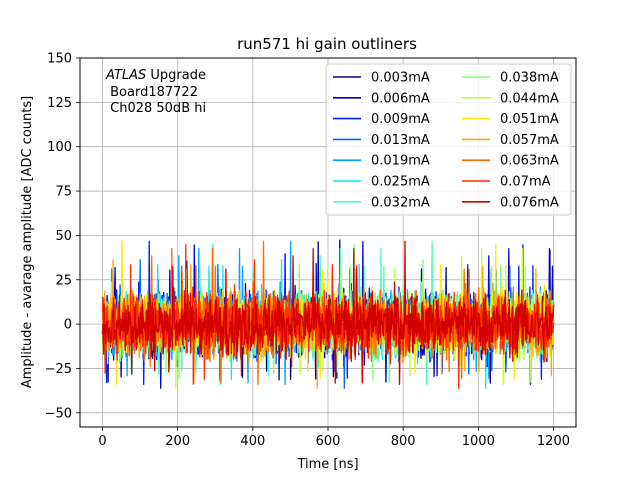 The image size is (640, 480). I want to click on legend-label: 0.038mA, so click(529, 78).